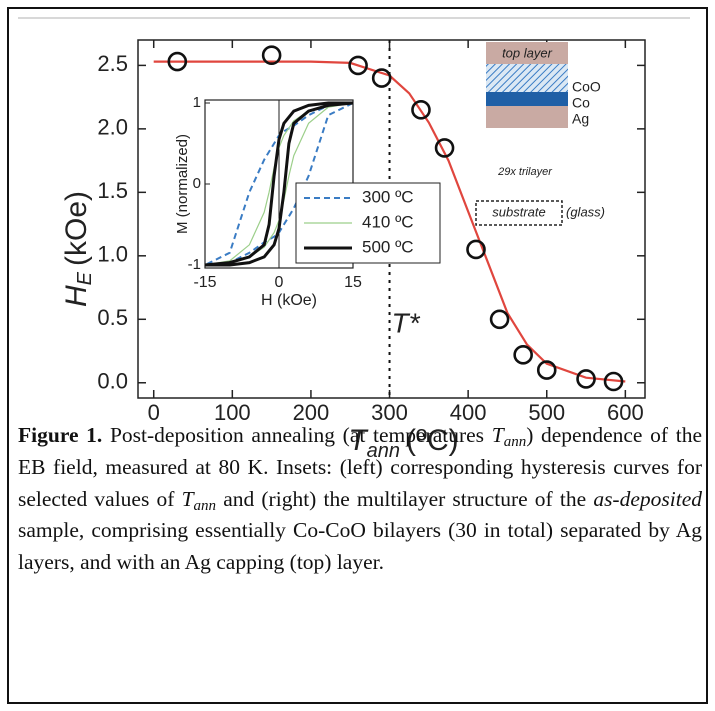 This screenshot has width=715, height=711. What do you see at coordinates (527, 78) in the screenshot?
I see `layer-coo` at bounding box center [527, 78].